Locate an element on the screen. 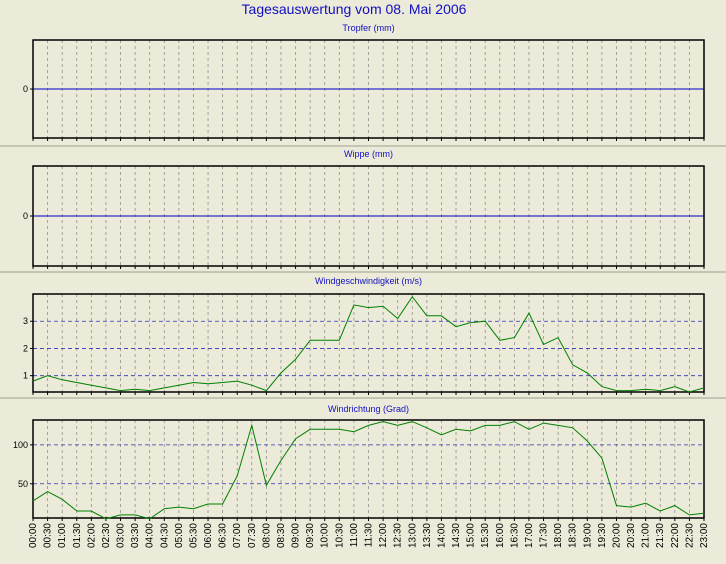 This screenshot has height=564, width=726. x-tick-label: 08:30 is located at coordinates (281, 535).